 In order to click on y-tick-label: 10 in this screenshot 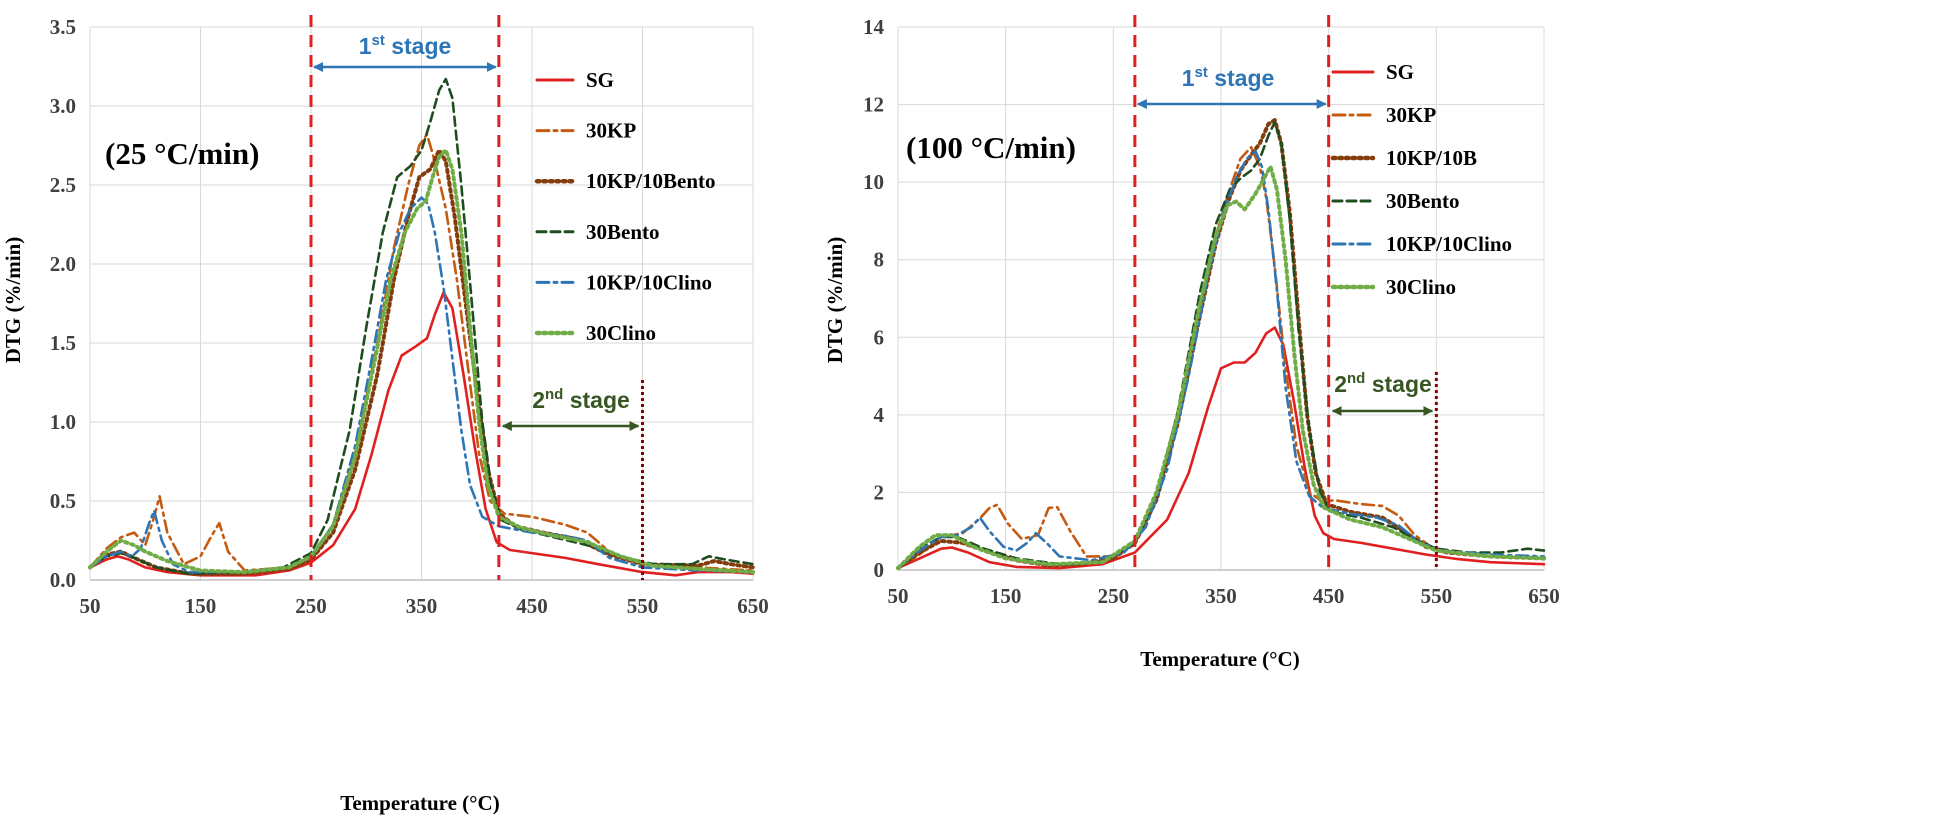, I will do `click(873, 182)`.